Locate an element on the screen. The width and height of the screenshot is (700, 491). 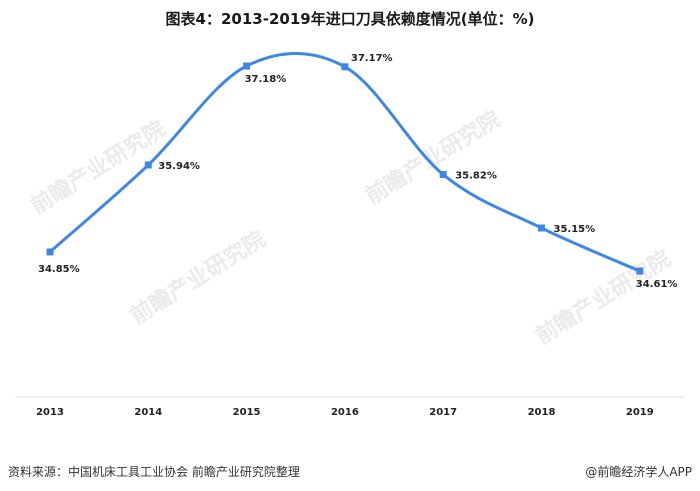
data-label: 34.85% is located at coordinates (59, 269).